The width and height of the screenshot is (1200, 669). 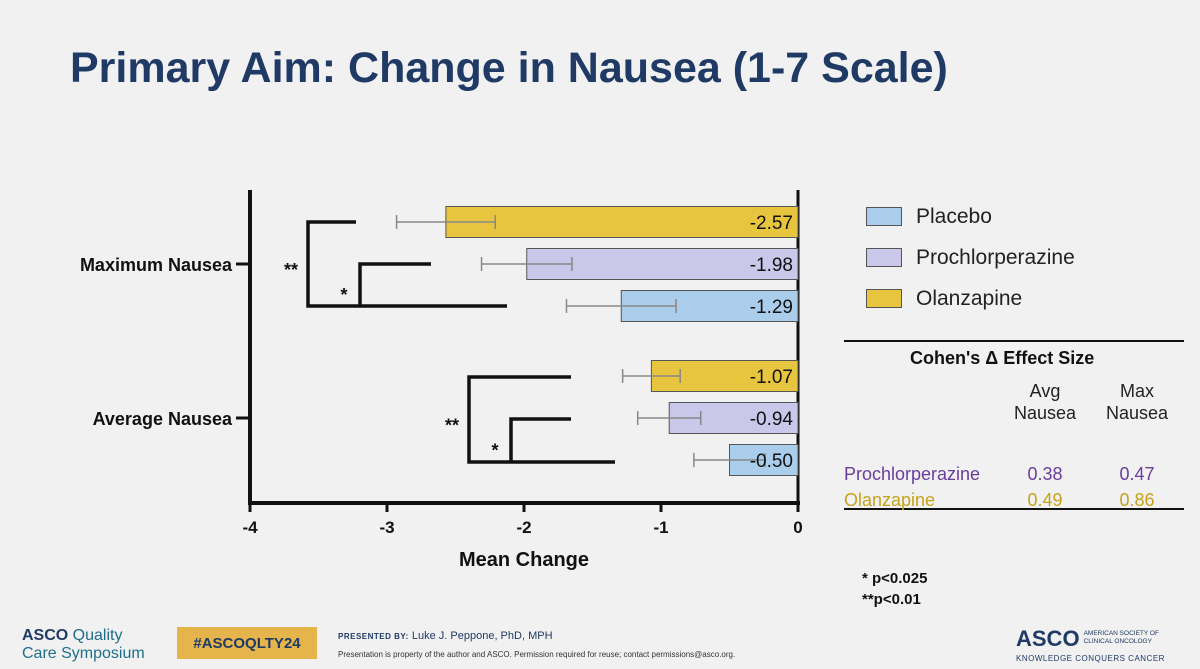 I want to click on legend-label: Placebo, so click(x=954, y=216).